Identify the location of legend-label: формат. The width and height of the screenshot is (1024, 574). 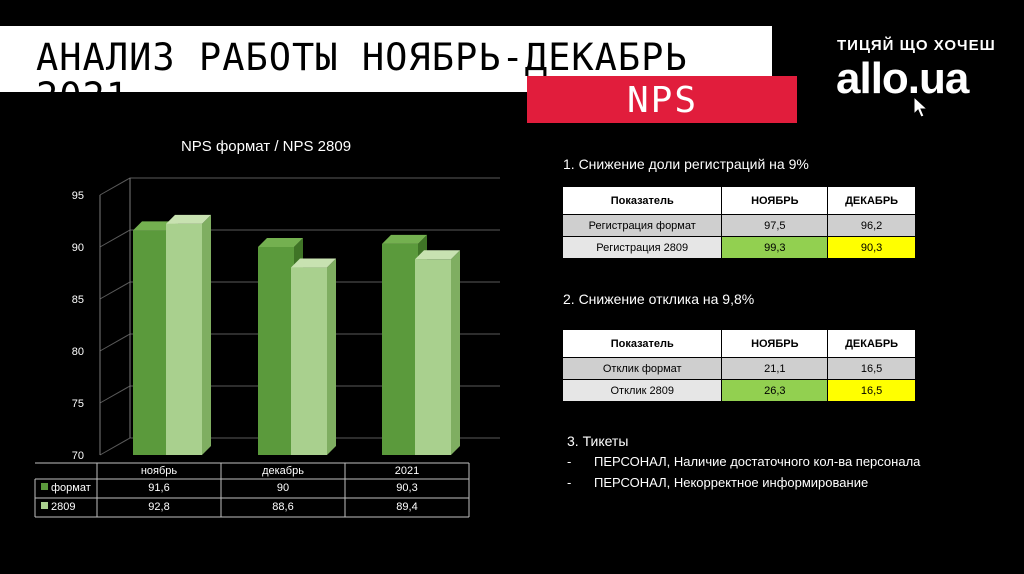
(71, 488).